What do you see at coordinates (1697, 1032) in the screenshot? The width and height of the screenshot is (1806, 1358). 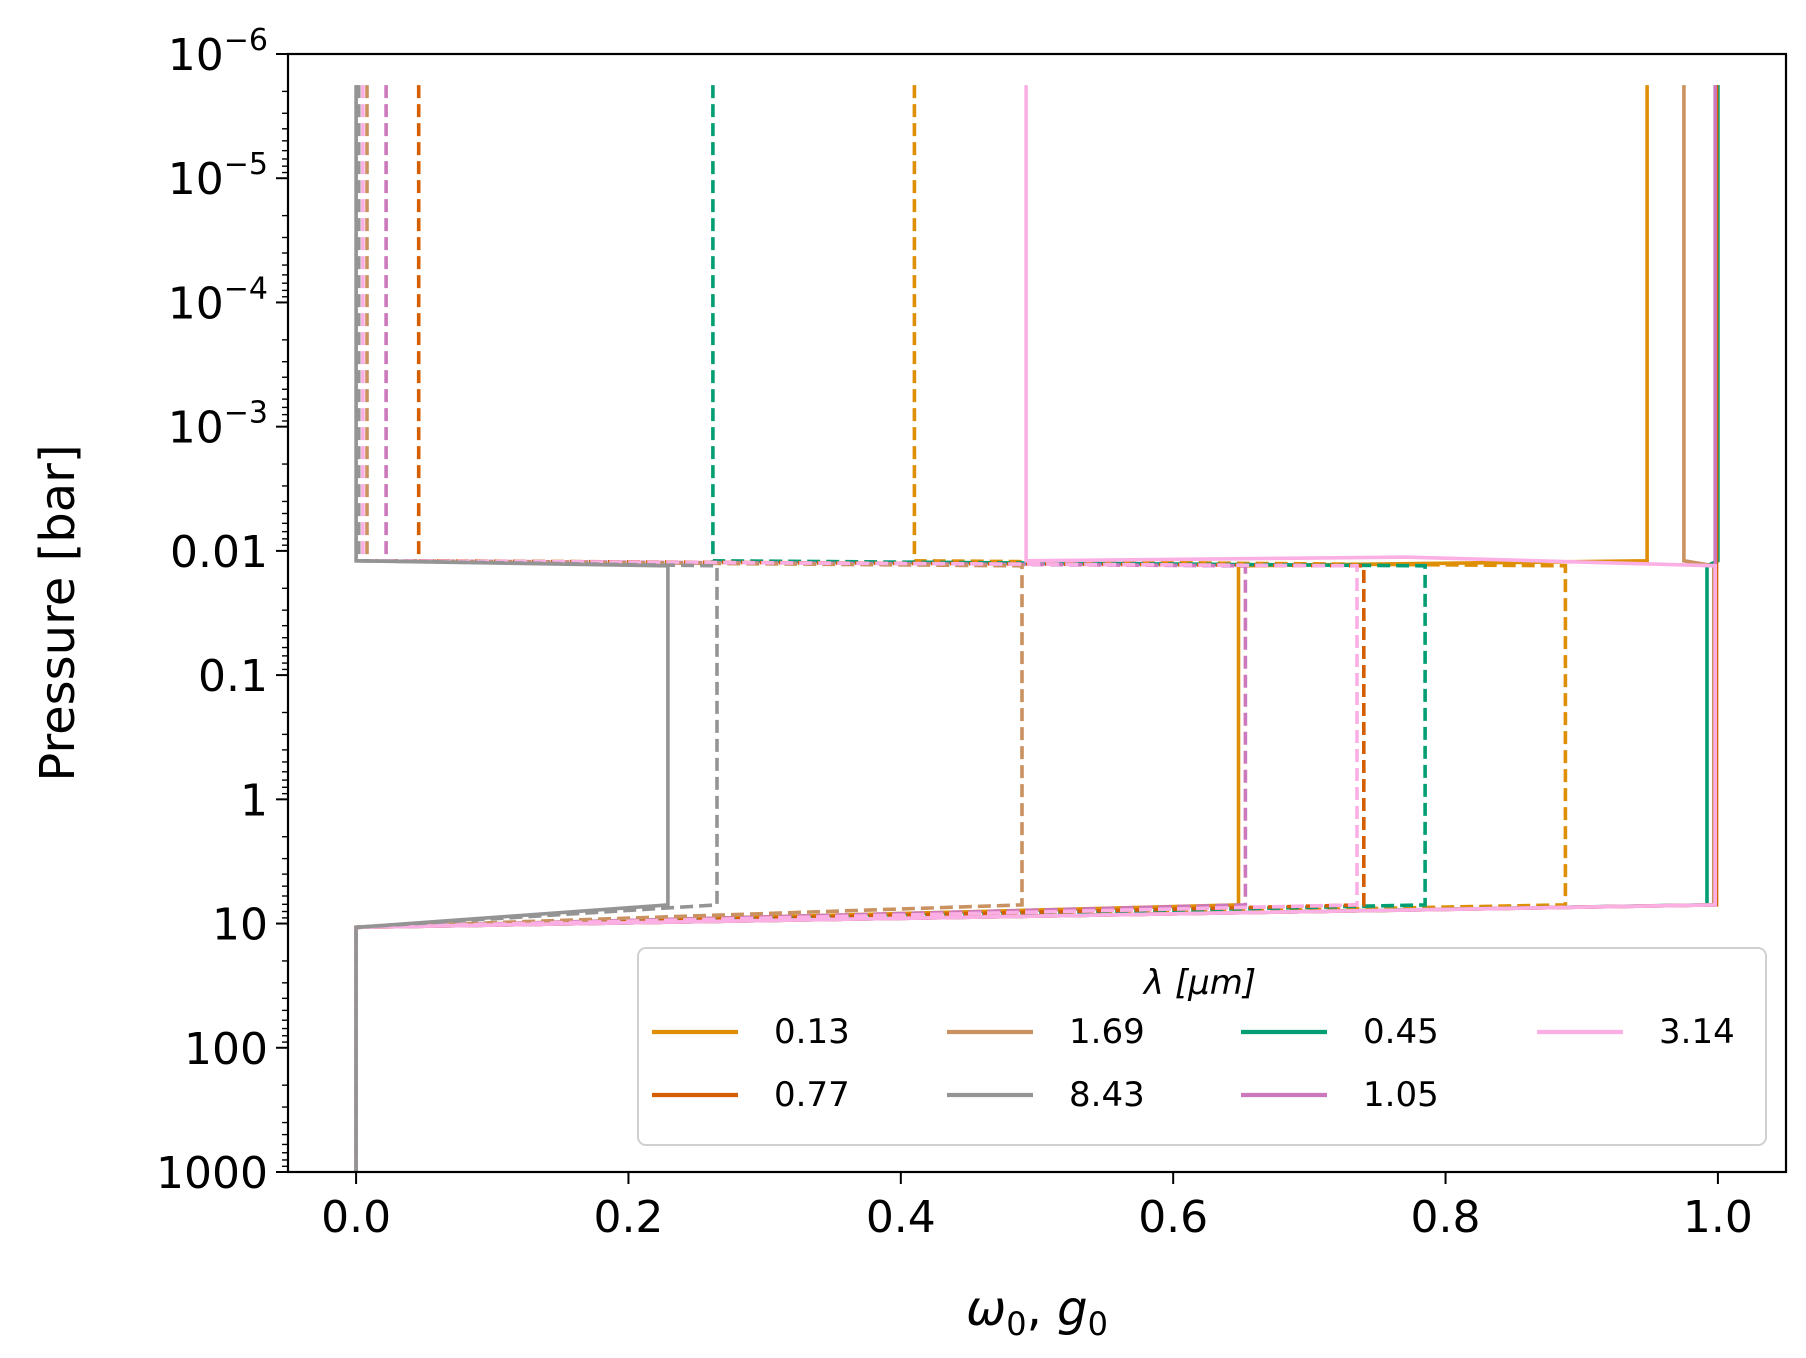 I see `legend-label-3.14: 3.14` at bounding box center [1697, 1032].